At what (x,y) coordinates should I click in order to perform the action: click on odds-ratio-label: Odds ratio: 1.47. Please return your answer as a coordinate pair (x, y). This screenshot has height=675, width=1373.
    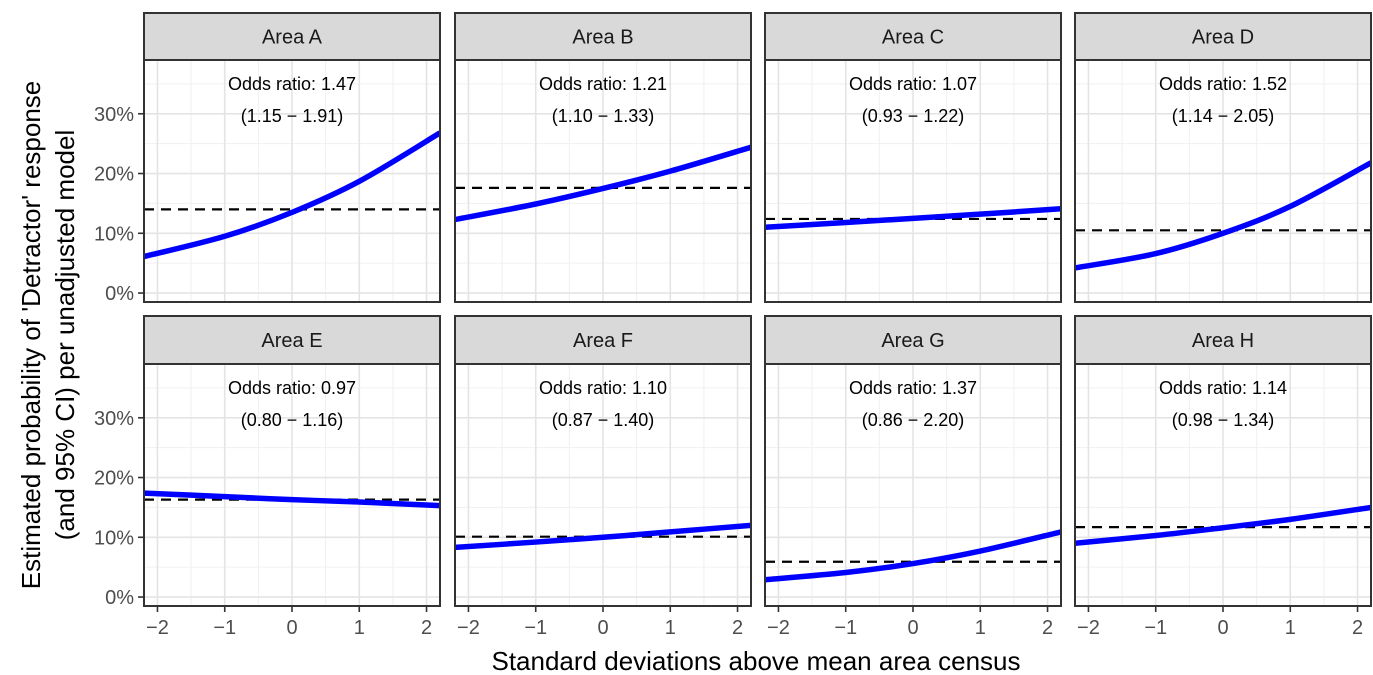
    Looking at the image, I should click on (292, 84).